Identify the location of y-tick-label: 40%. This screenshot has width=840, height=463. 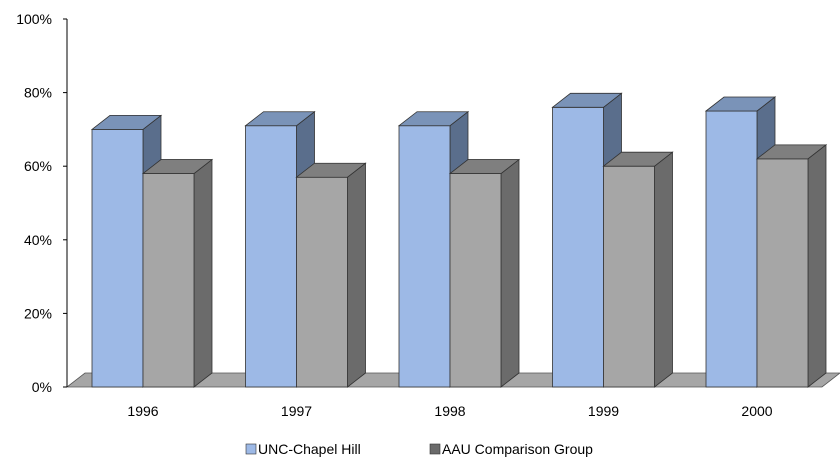
(38, 240).